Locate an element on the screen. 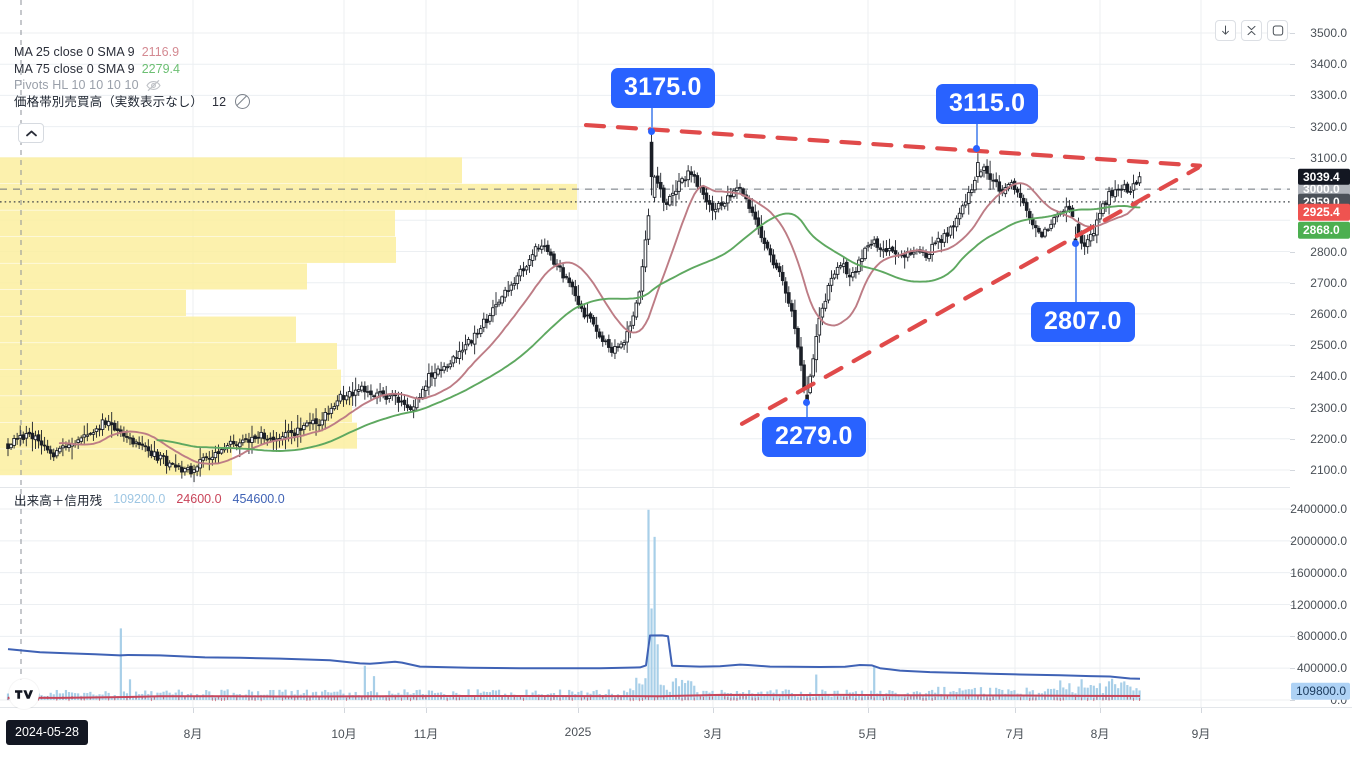 The image size is (1352, 761). tradingview-logo-icon is located at coordinates (23, 694).